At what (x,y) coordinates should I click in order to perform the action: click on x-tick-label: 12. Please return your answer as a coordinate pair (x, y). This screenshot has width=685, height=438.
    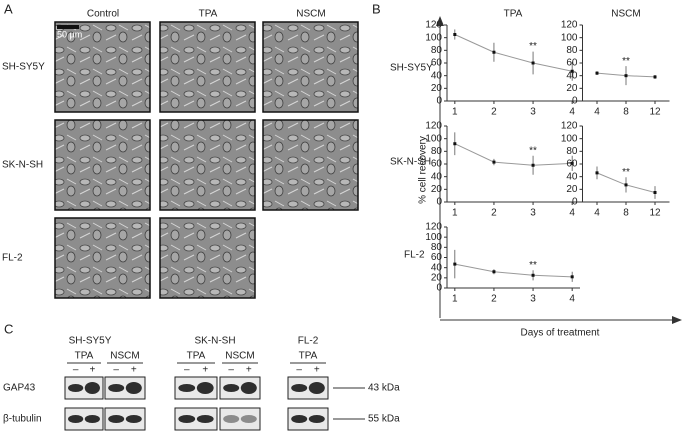
    Looking at the image, I should click on (655, 112).